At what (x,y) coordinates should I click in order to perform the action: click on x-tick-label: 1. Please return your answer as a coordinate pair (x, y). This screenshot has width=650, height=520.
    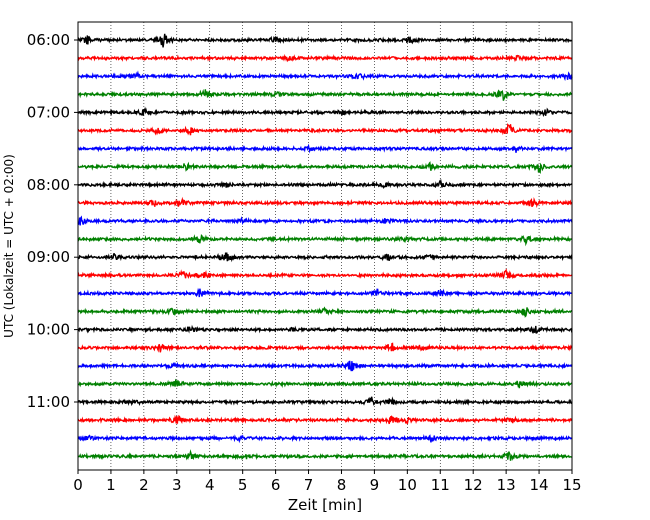
    Looking at the image, I should click on (111, 485).